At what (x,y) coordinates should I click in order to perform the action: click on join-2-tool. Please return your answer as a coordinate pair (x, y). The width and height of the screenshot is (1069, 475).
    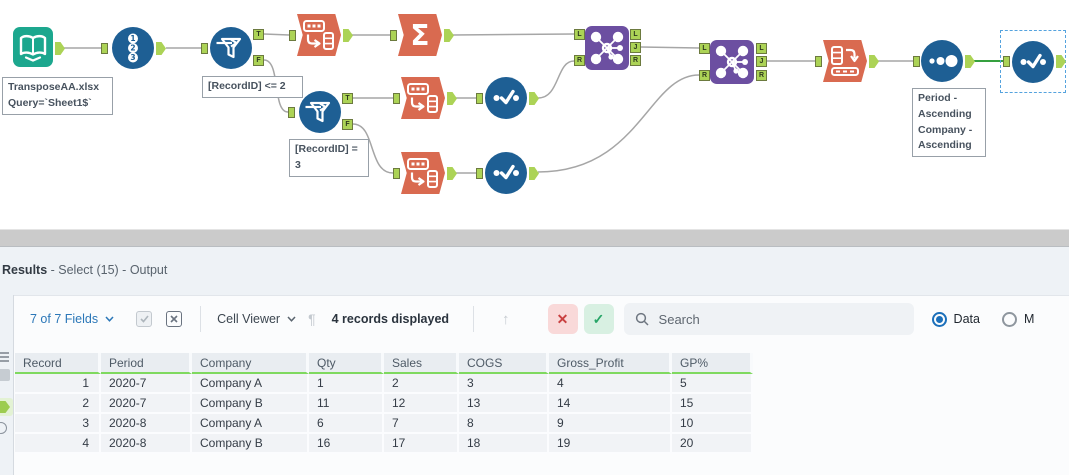
    Looking at the image, I should click on (732, 62).